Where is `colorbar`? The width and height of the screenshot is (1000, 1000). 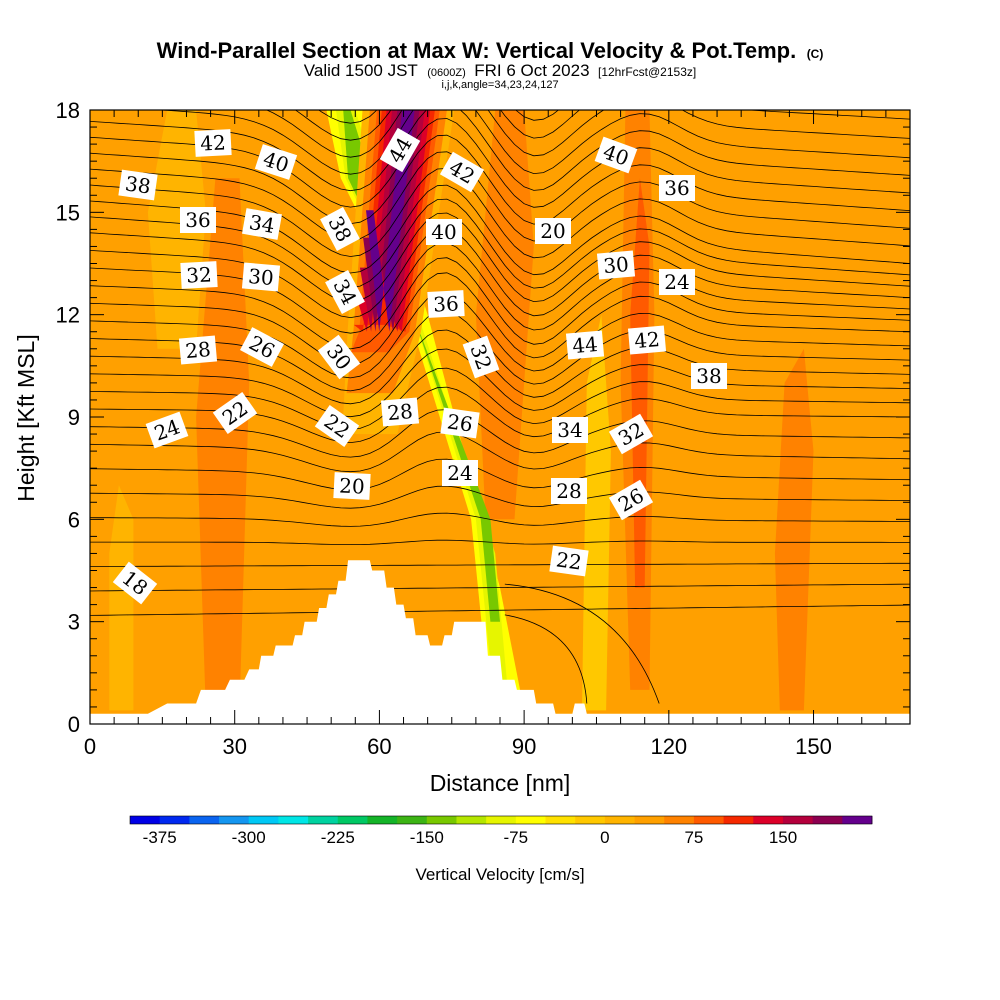
colorbar is located at coordinates (501, 820).